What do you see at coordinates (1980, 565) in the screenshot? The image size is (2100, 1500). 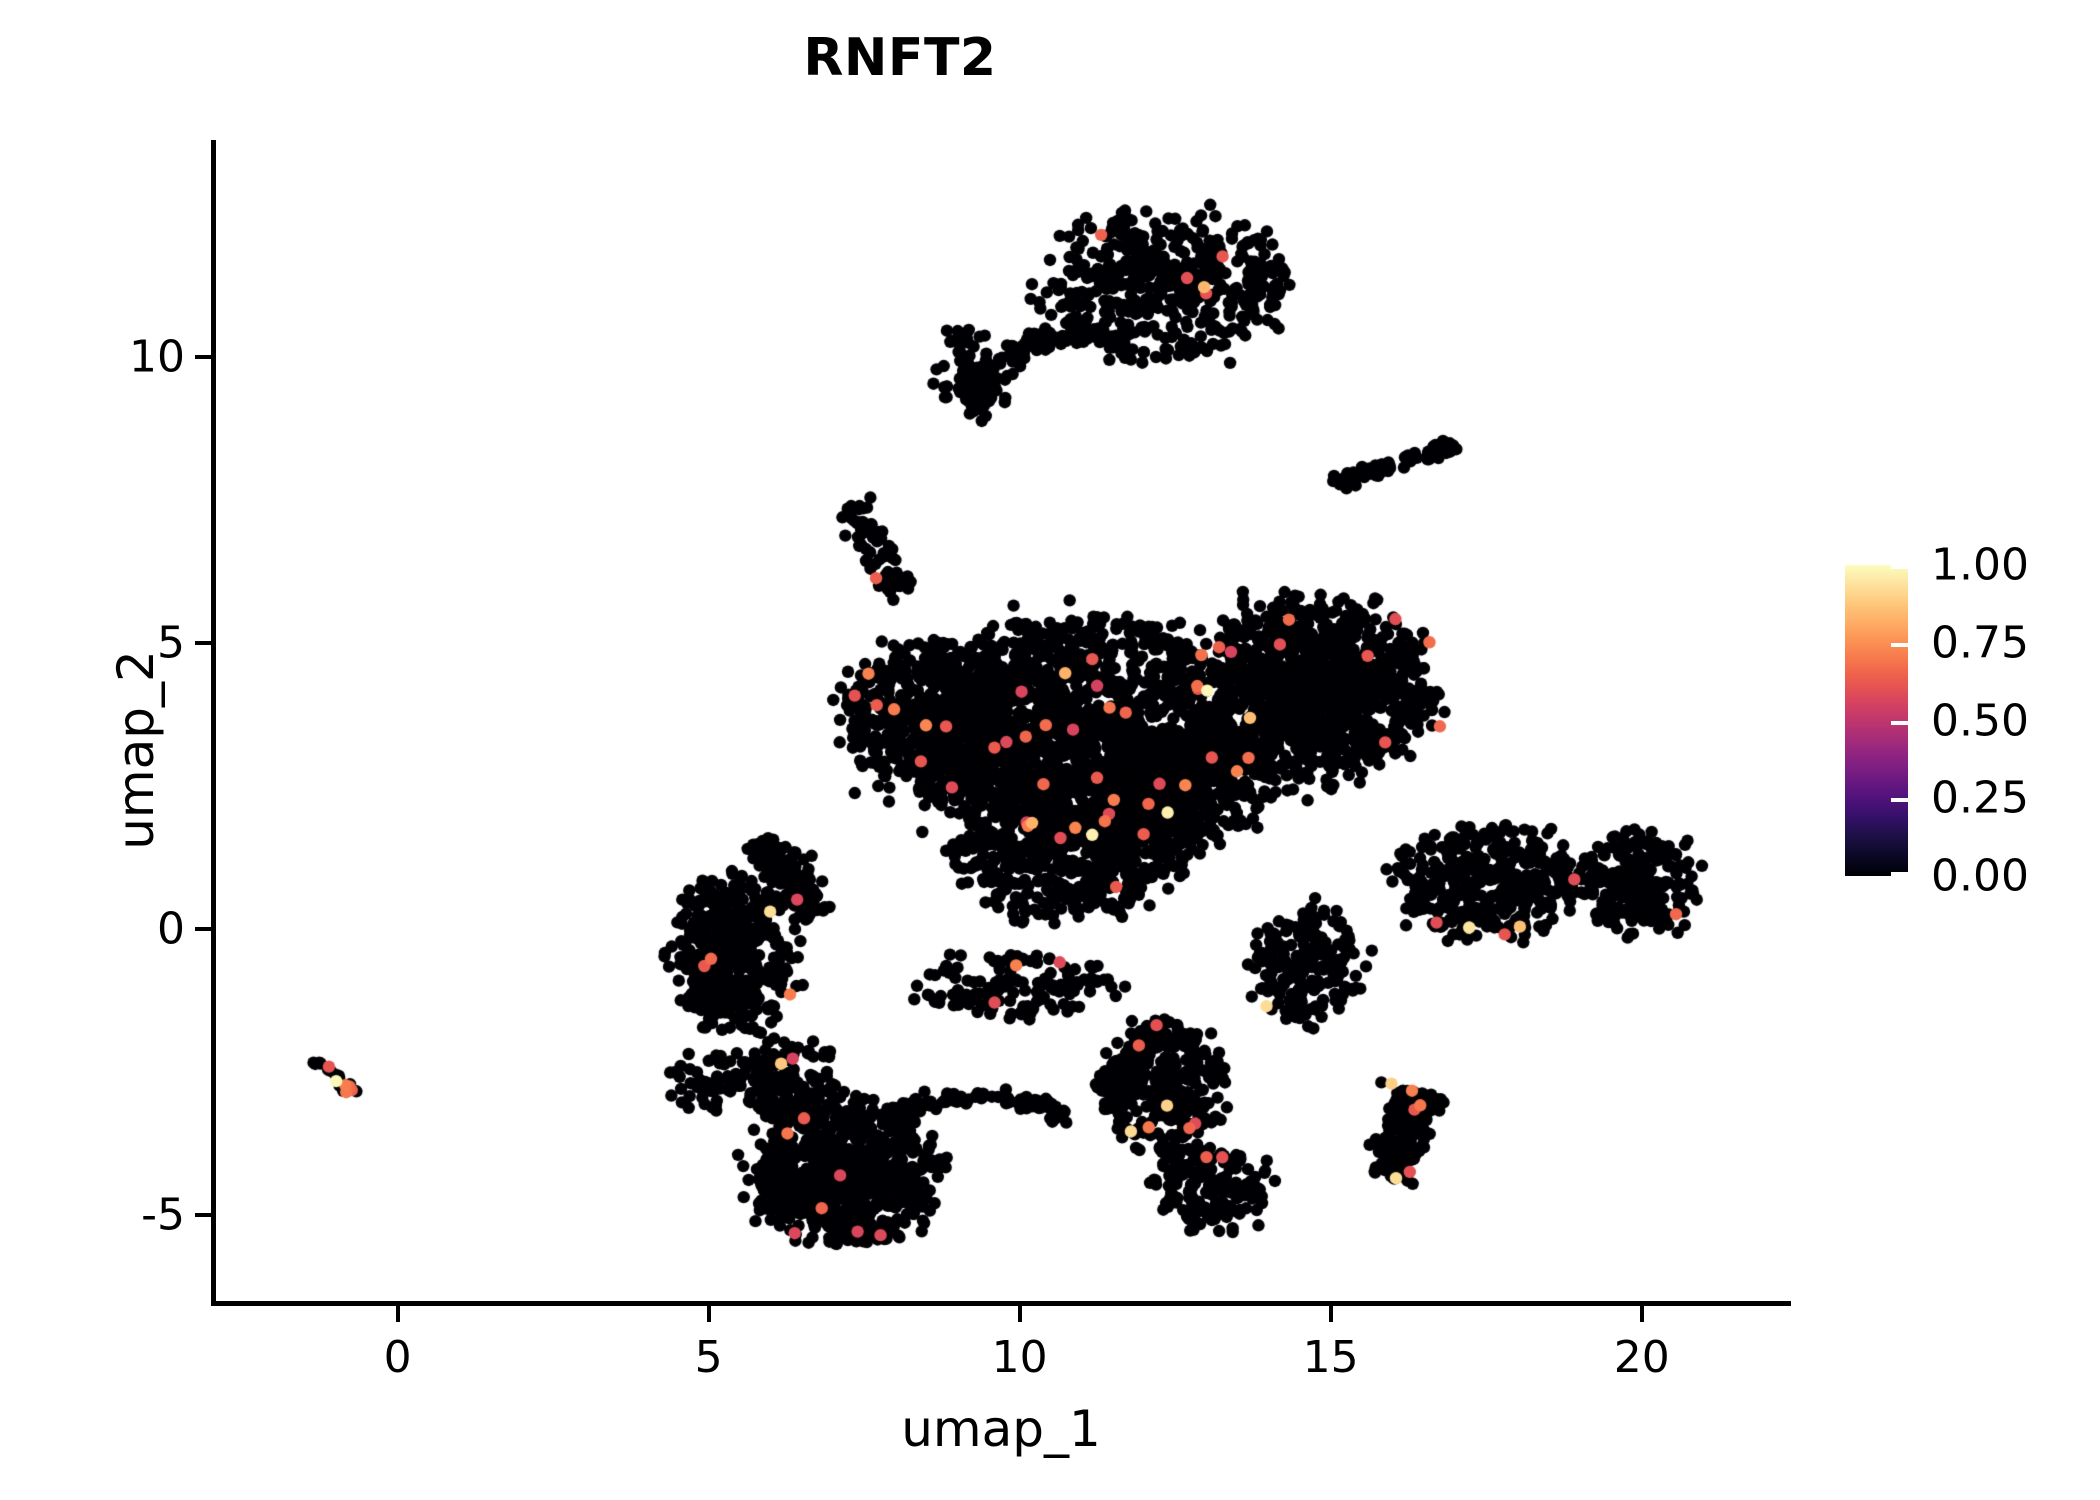 I see `colorbar-tick-label: 1.00` at bounding box center [1980, 565].